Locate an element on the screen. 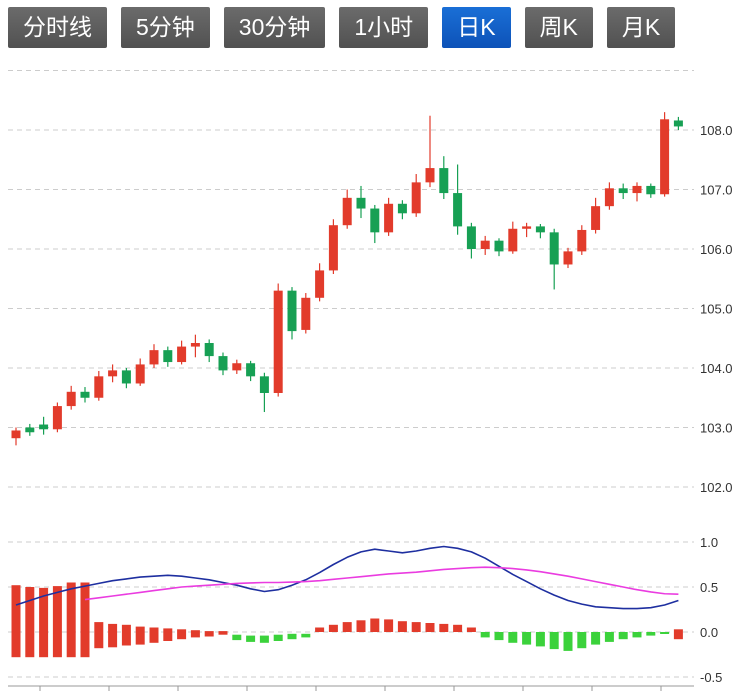 Image resolution: width=754 pixels, height=691 pixels. axis-label: 107.0 is located at coordinates (716, 190).